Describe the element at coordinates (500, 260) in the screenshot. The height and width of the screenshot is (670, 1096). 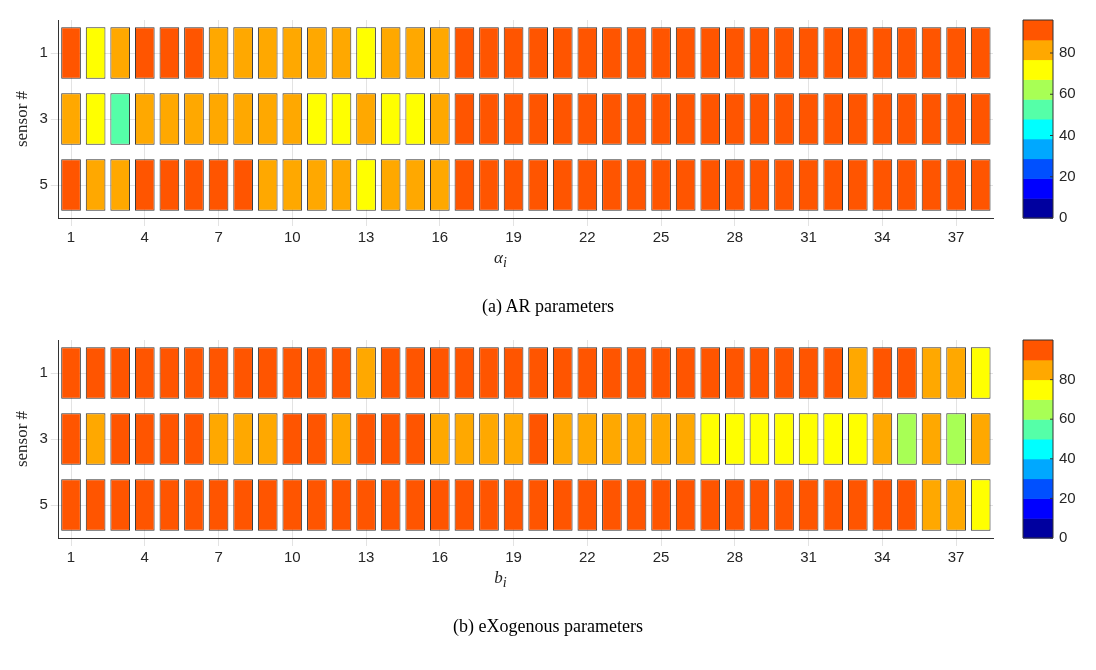
I see `x-axis-title: α$_{i}$` at that location.